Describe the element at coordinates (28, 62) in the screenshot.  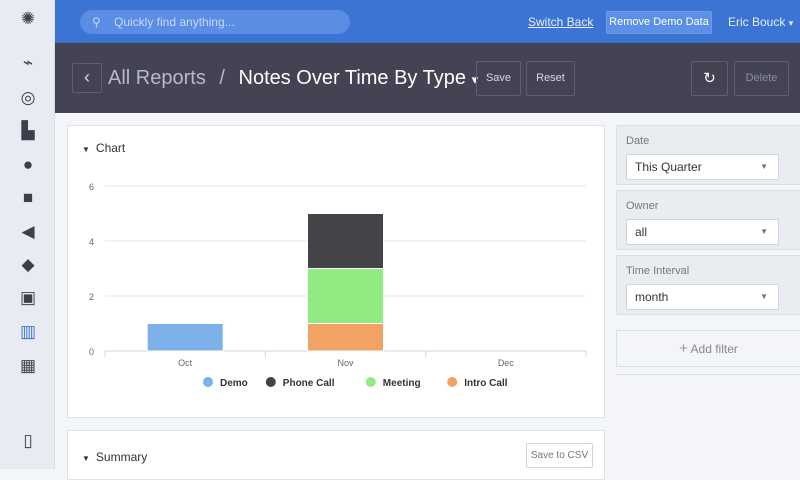
I see `activity-icon: ⌁` at that location.